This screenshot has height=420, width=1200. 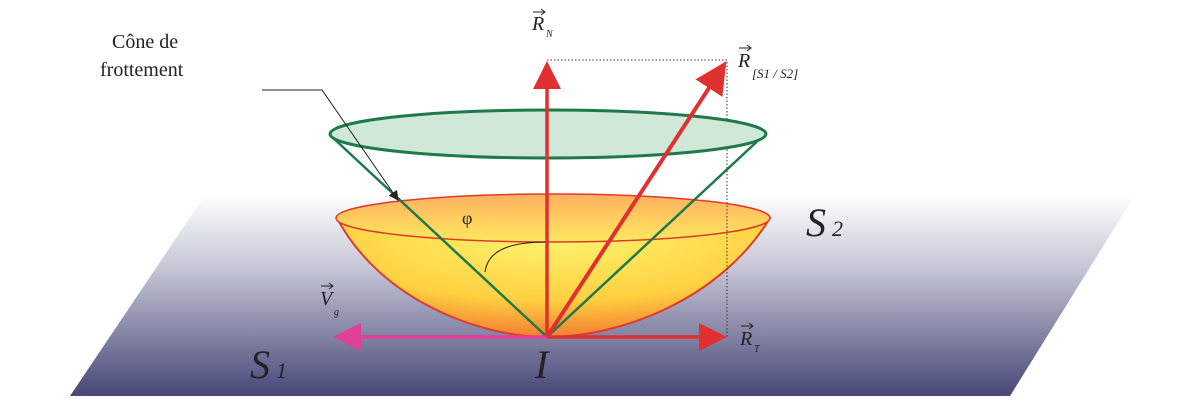 I want to click on r12-arrow, so click(x=636, y=200).